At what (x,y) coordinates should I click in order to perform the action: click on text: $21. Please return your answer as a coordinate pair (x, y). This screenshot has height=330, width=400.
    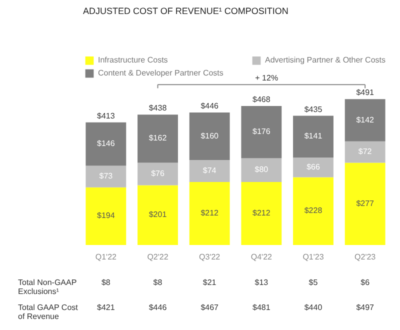
    Looking at the image, I should click on (209, 282).